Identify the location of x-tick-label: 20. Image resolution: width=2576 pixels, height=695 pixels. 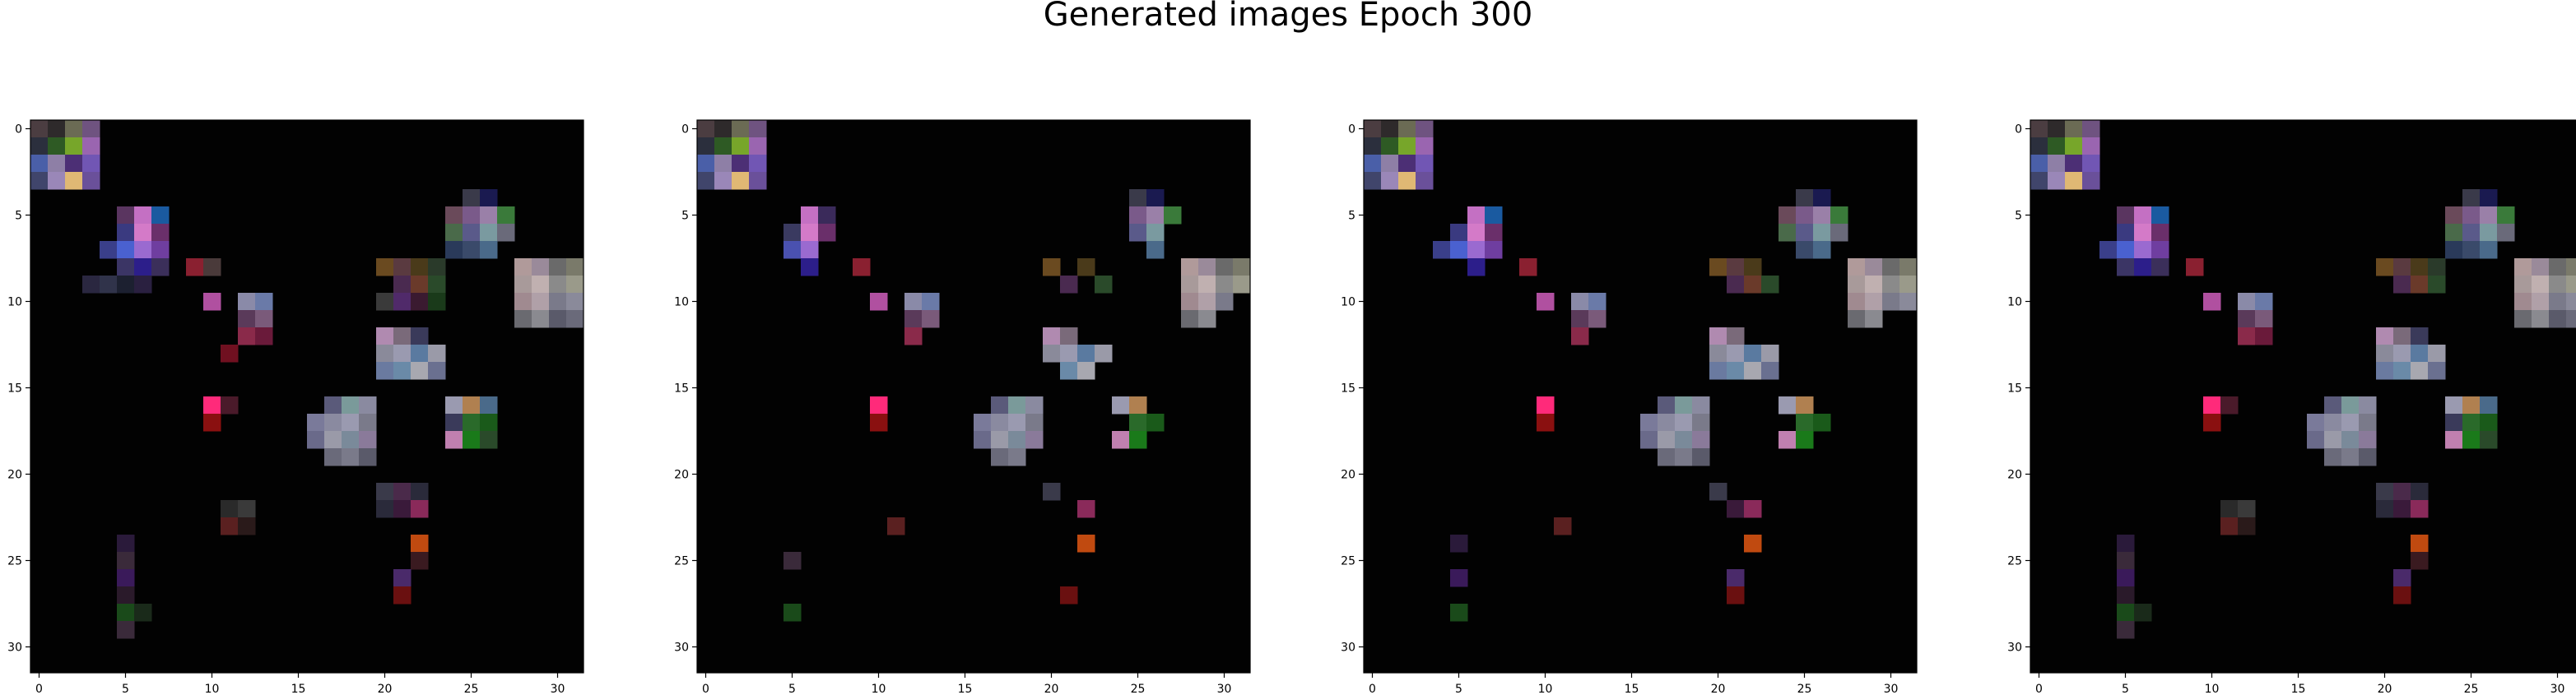
(385, 689).